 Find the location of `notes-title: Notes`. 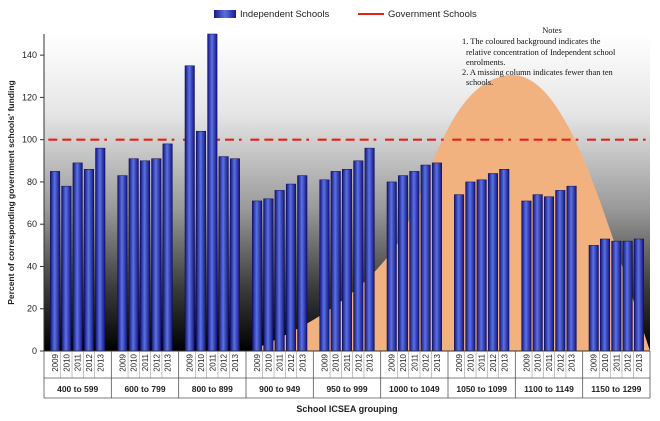

notes-title: Notes is located at coordinates (552, 30).